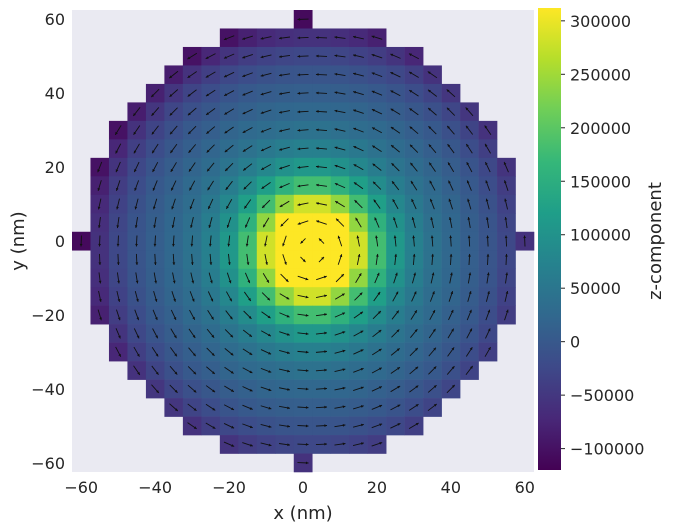 The width and height of the screenshot is (674, 531). Describe the element at coordinates (525, 487) in the screenshot. I see `x-tick-label: 60` at that location.